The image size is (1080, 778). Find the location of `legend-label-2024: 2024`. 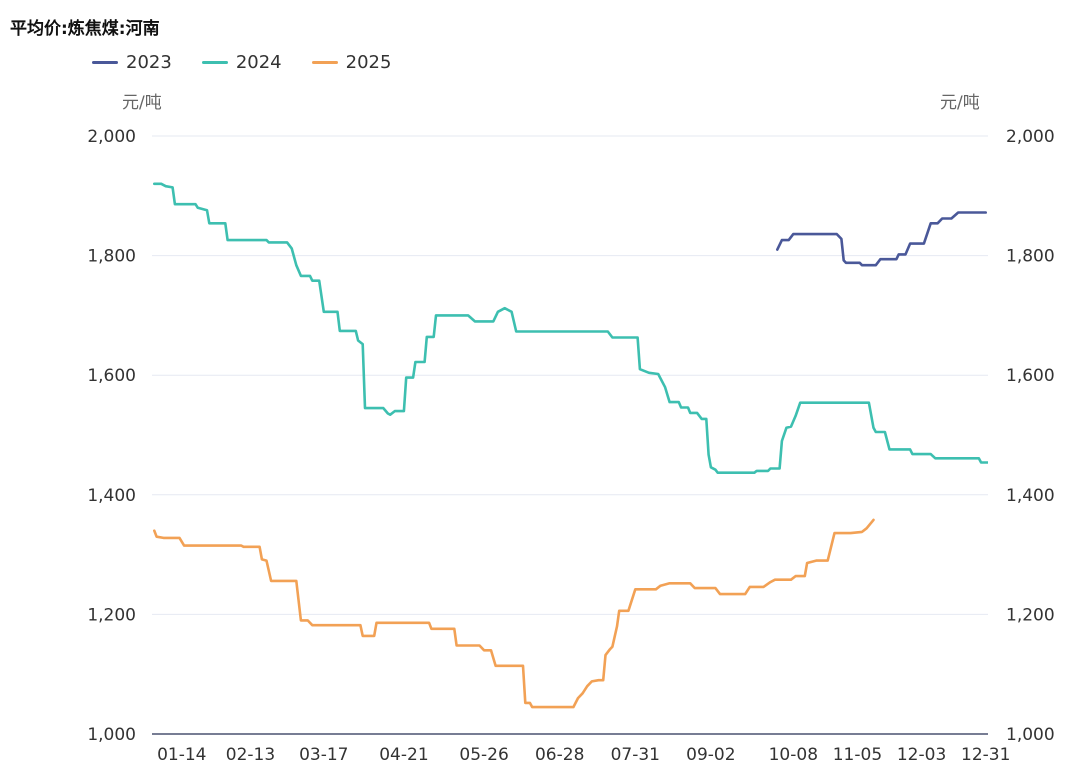

legend-label-2024: 2024 is located at coordinates (258, 62).